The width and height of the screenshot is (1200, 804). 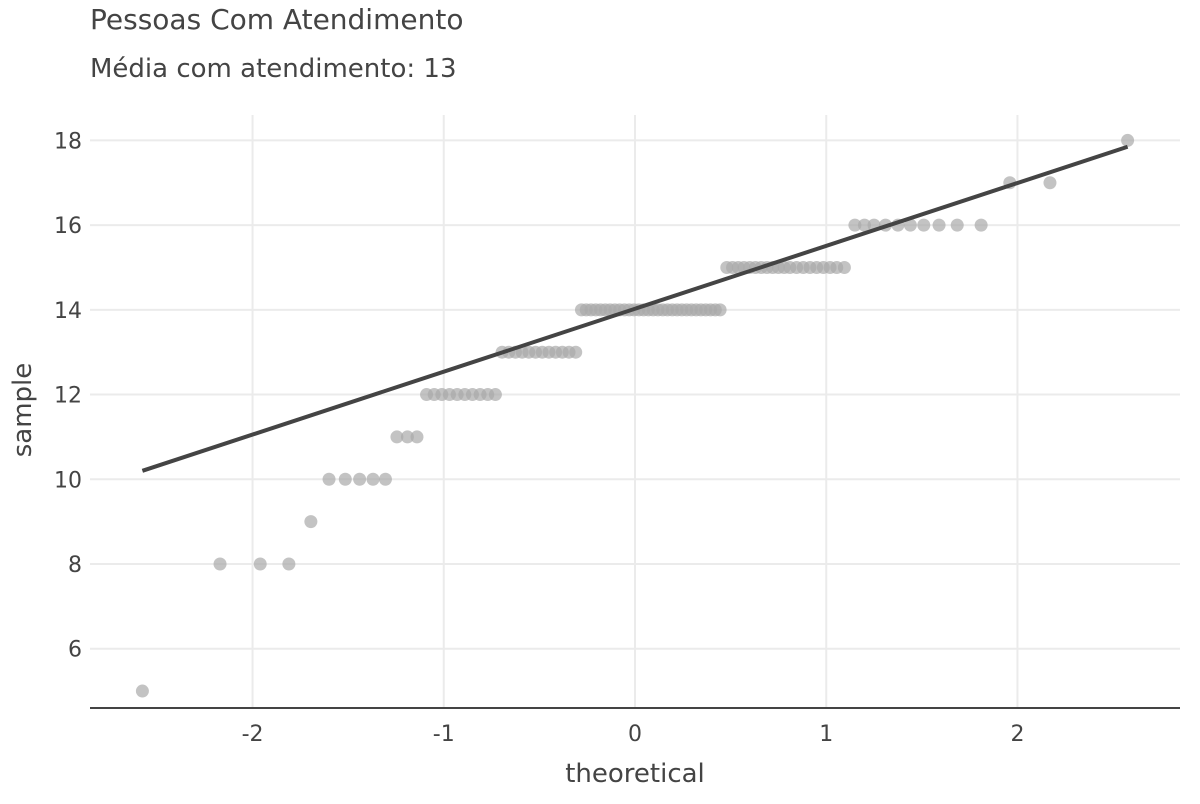 What do you see at coordinates (68, 311) in the screenshot?
I see `y-tick-label: 14` at bounding box center [68, 311].